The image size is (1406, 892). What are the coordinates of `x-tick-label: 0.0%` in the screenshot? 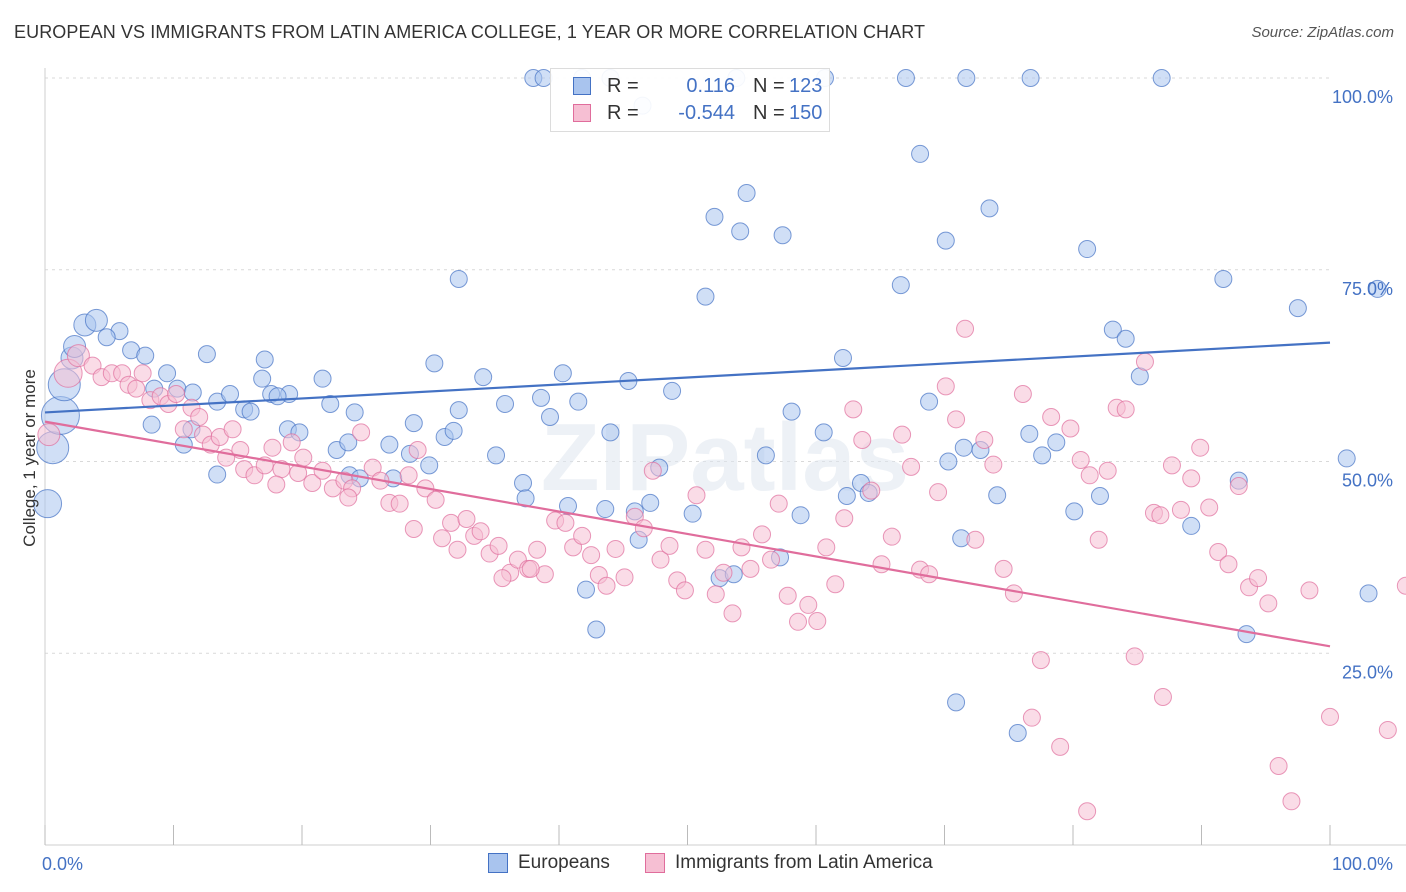 It's located at (62, 864).